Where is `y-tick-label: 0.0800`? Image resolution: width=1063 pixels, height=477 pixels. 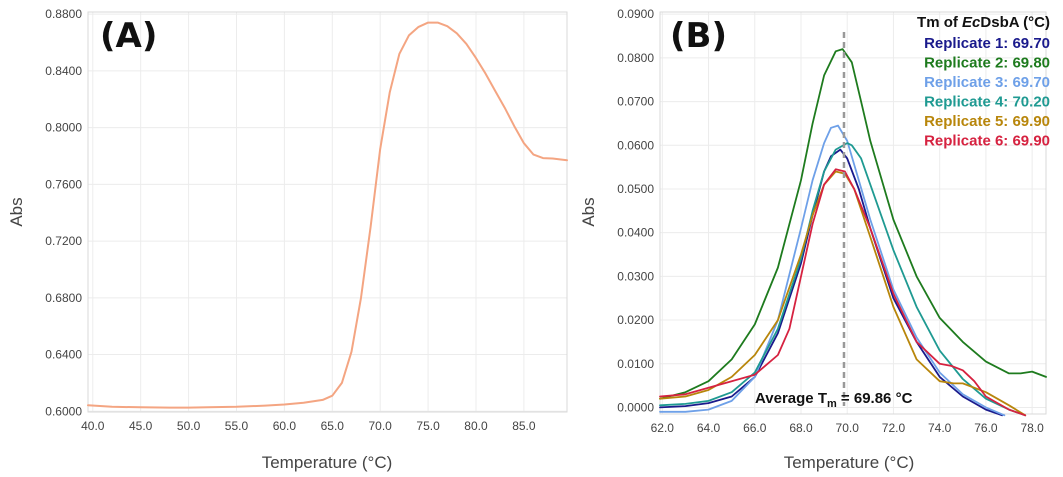 y-tick-label: 0.0800 is located at coordinates (635, 58).